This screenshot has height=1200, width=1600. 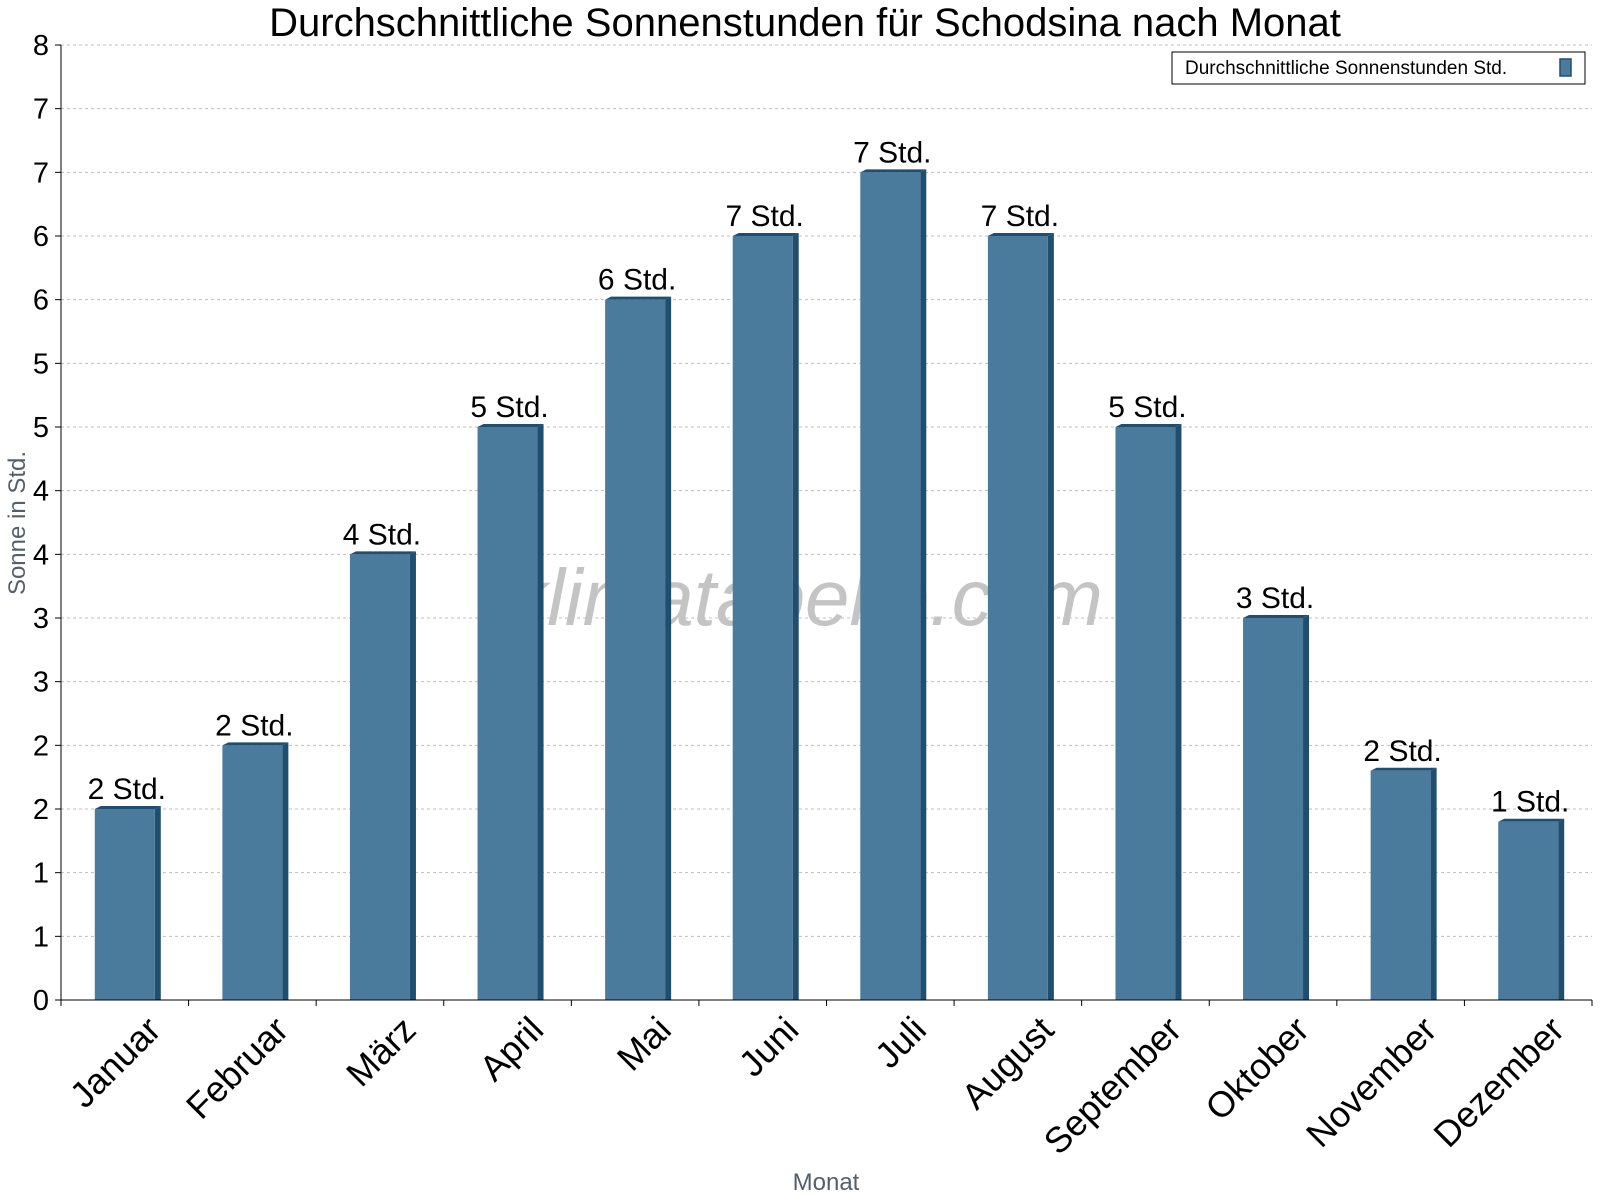 What do you see at coordinates (237, 1068) in the screenshot?
I see `x-tick-label: Februar` at bounding box center [237, 1068].